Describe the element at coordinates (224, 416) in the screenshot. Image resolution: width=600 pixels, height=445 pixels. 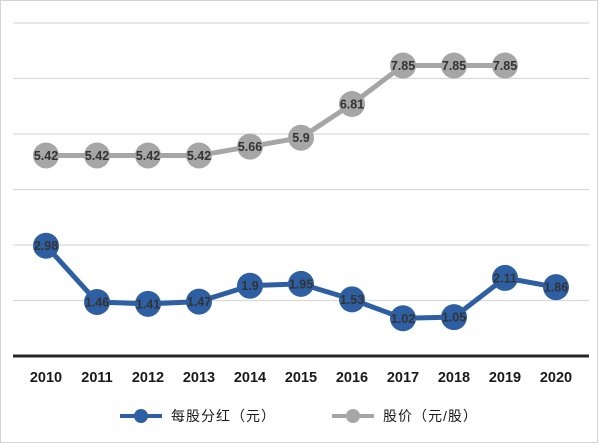
I see `legend-label-dividend: 每股分红（元）` at that location.